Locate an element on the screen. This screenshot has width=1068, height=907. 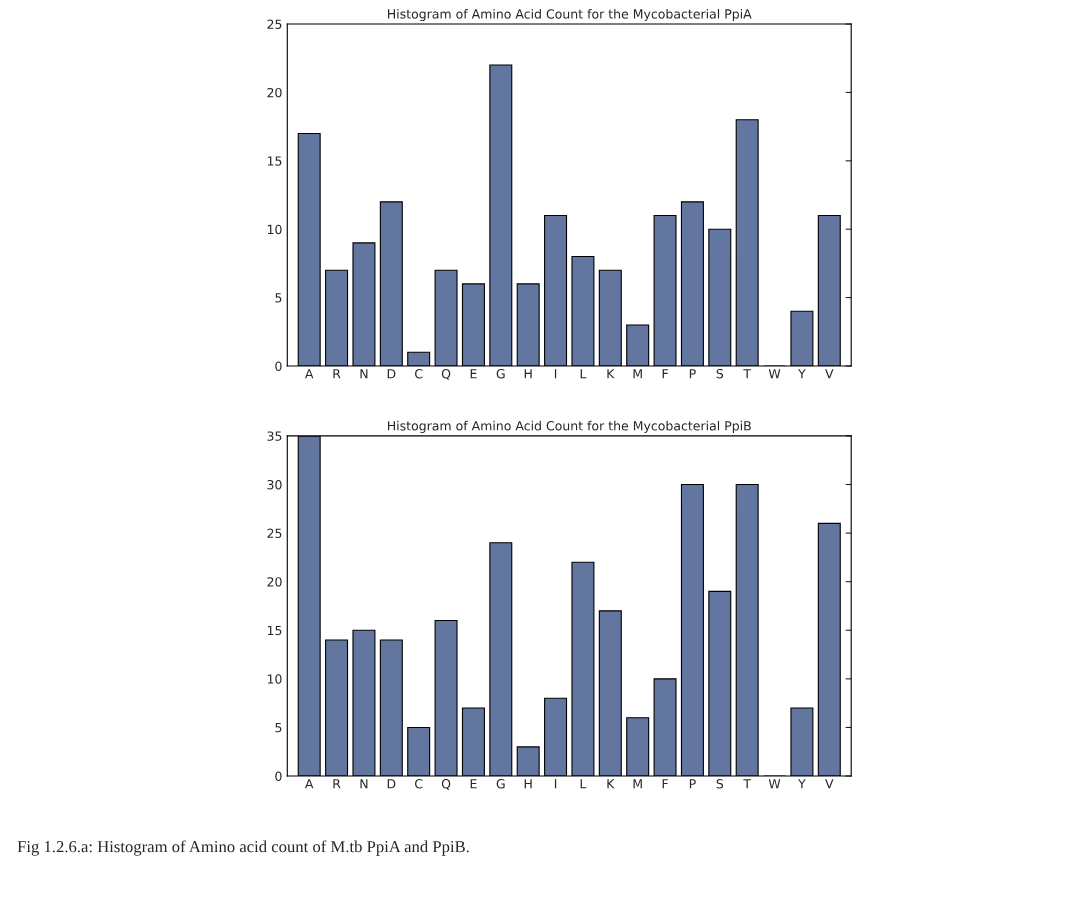
y-tick-label: 30 is located at coordinates (274, 484).